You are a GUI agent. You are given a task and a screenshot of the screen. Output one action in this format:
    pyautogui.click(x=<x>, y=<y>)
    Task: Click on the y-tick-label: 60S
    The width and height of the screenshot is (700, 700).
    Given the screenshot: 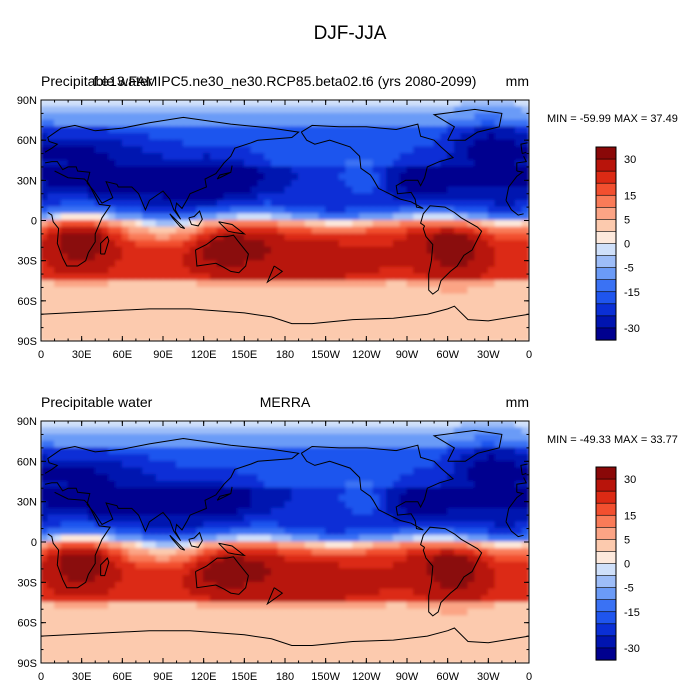 What is the action you would take?
    pyautogui.click(x=27, y=302)
    